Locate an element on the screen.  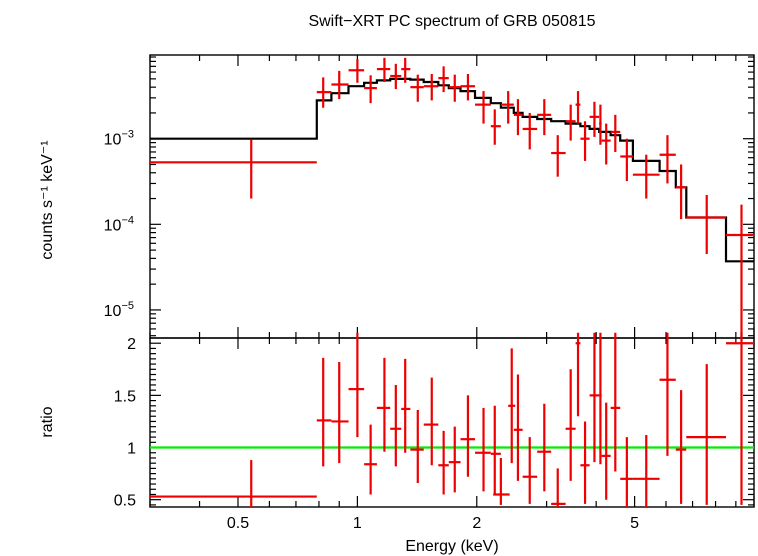
x-tick-label: 5 is located at coordinates (634, 523).